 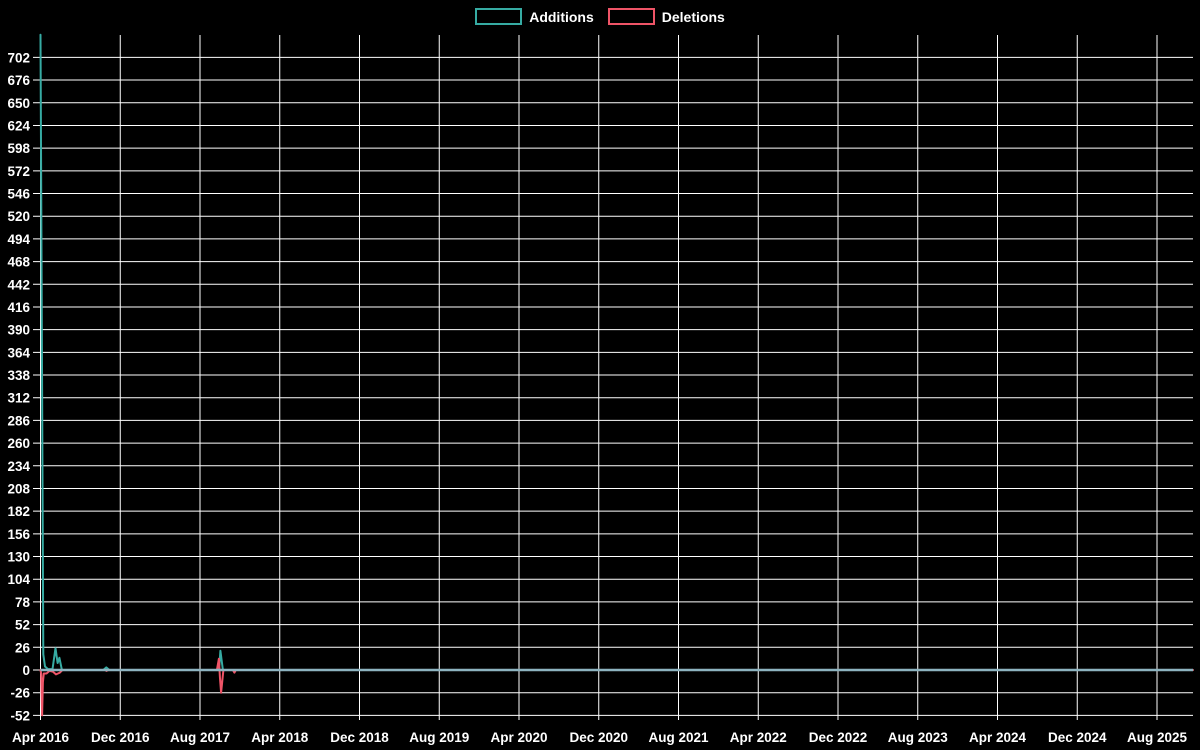 I want to click on y-tick-label: 676, so click(x=18, y=80).